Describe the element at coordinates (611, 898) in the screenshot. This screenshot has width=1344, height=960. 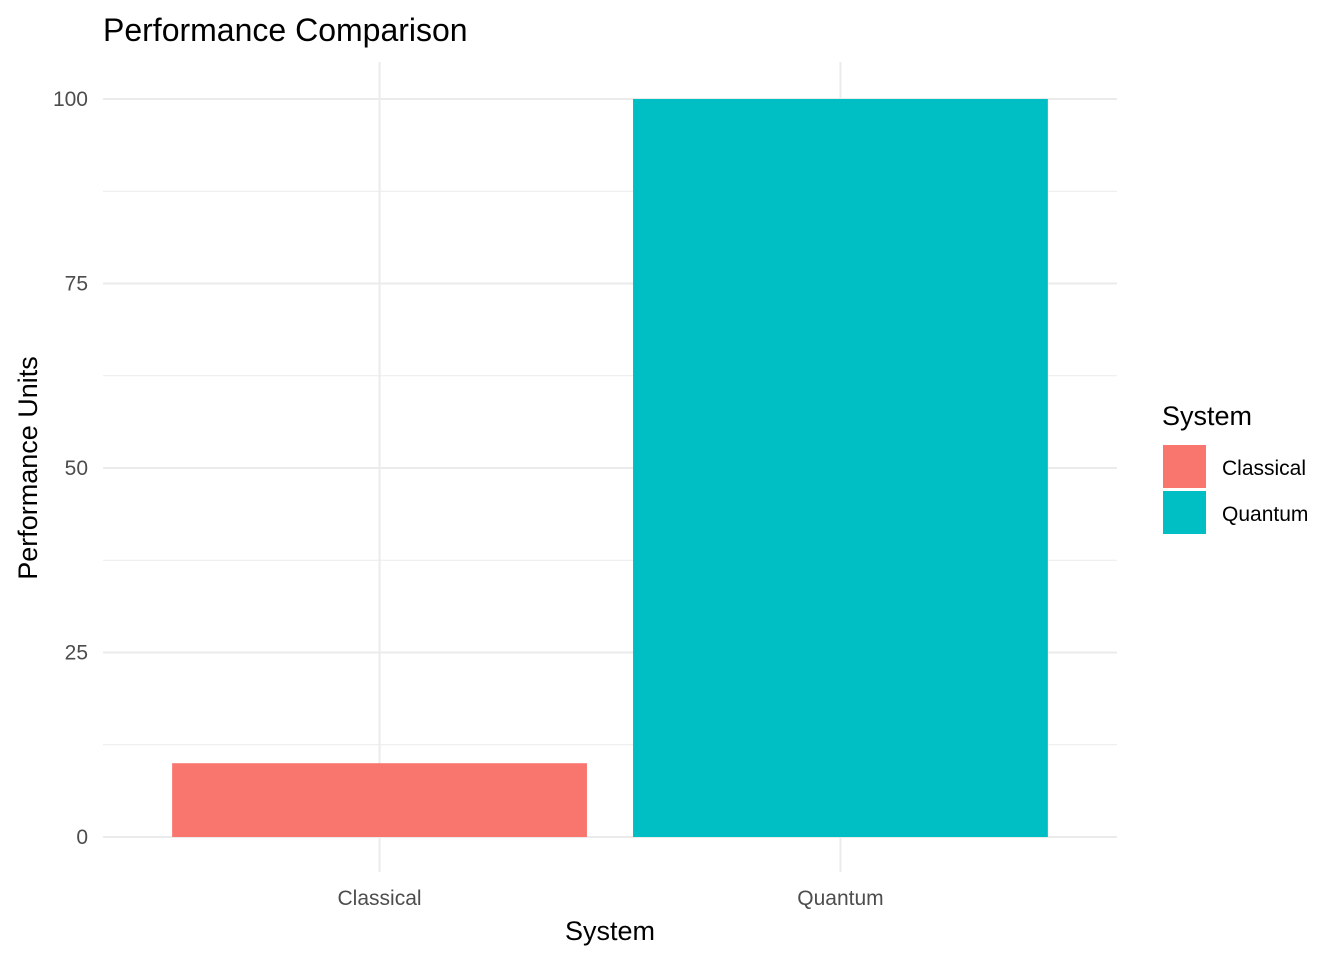
I see `x-tick-labels: Classical Quantum` at that location.